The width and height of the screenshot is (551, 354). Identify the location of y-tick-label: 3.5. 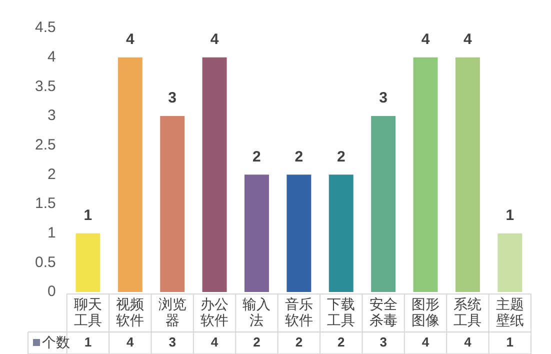
(45, 86).